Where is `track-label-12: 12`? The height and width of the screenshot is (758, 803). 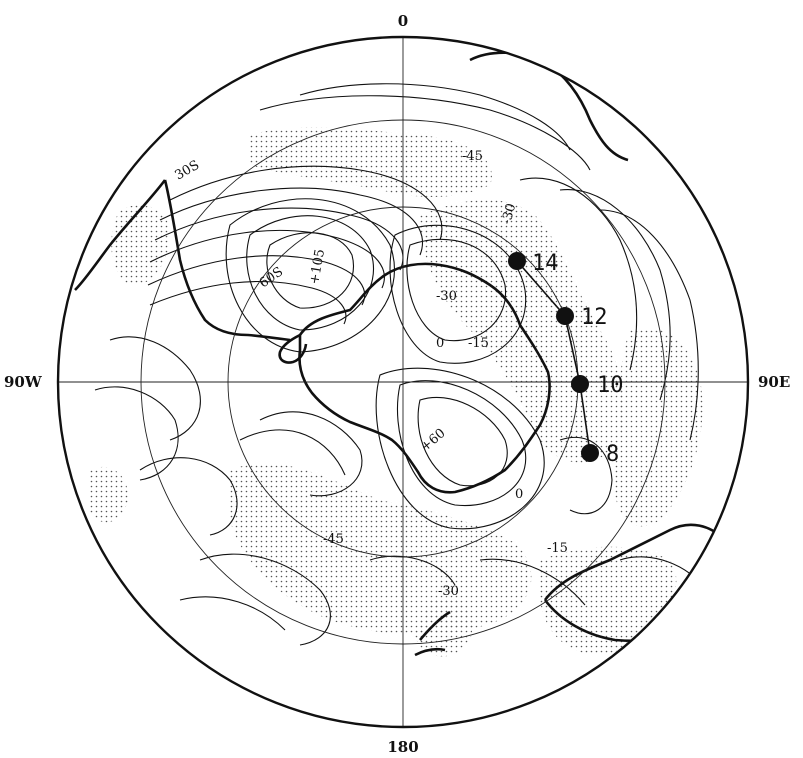 track-label-12: 12 is located at coordinates (594, 317).